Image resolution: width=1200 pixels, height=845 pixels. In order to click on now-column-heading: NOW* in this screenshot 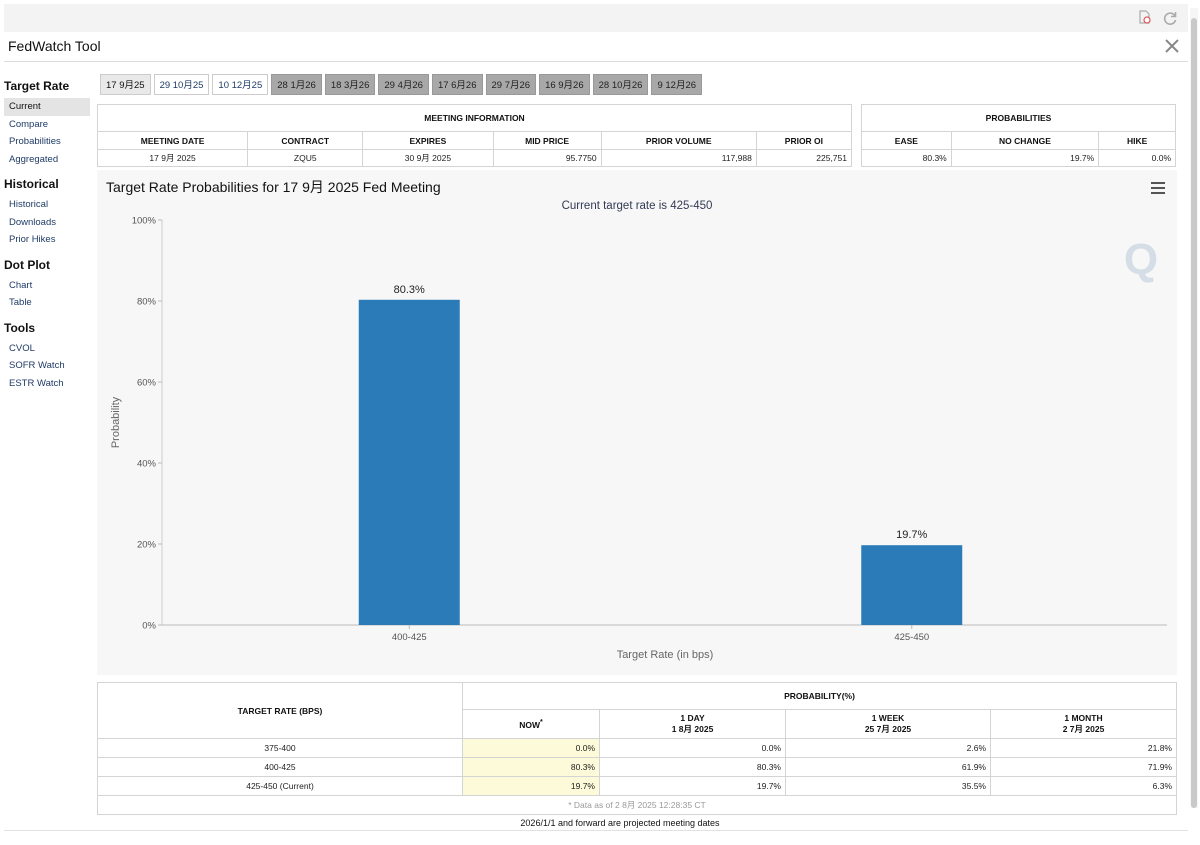, I will do `click(531, 724)`.